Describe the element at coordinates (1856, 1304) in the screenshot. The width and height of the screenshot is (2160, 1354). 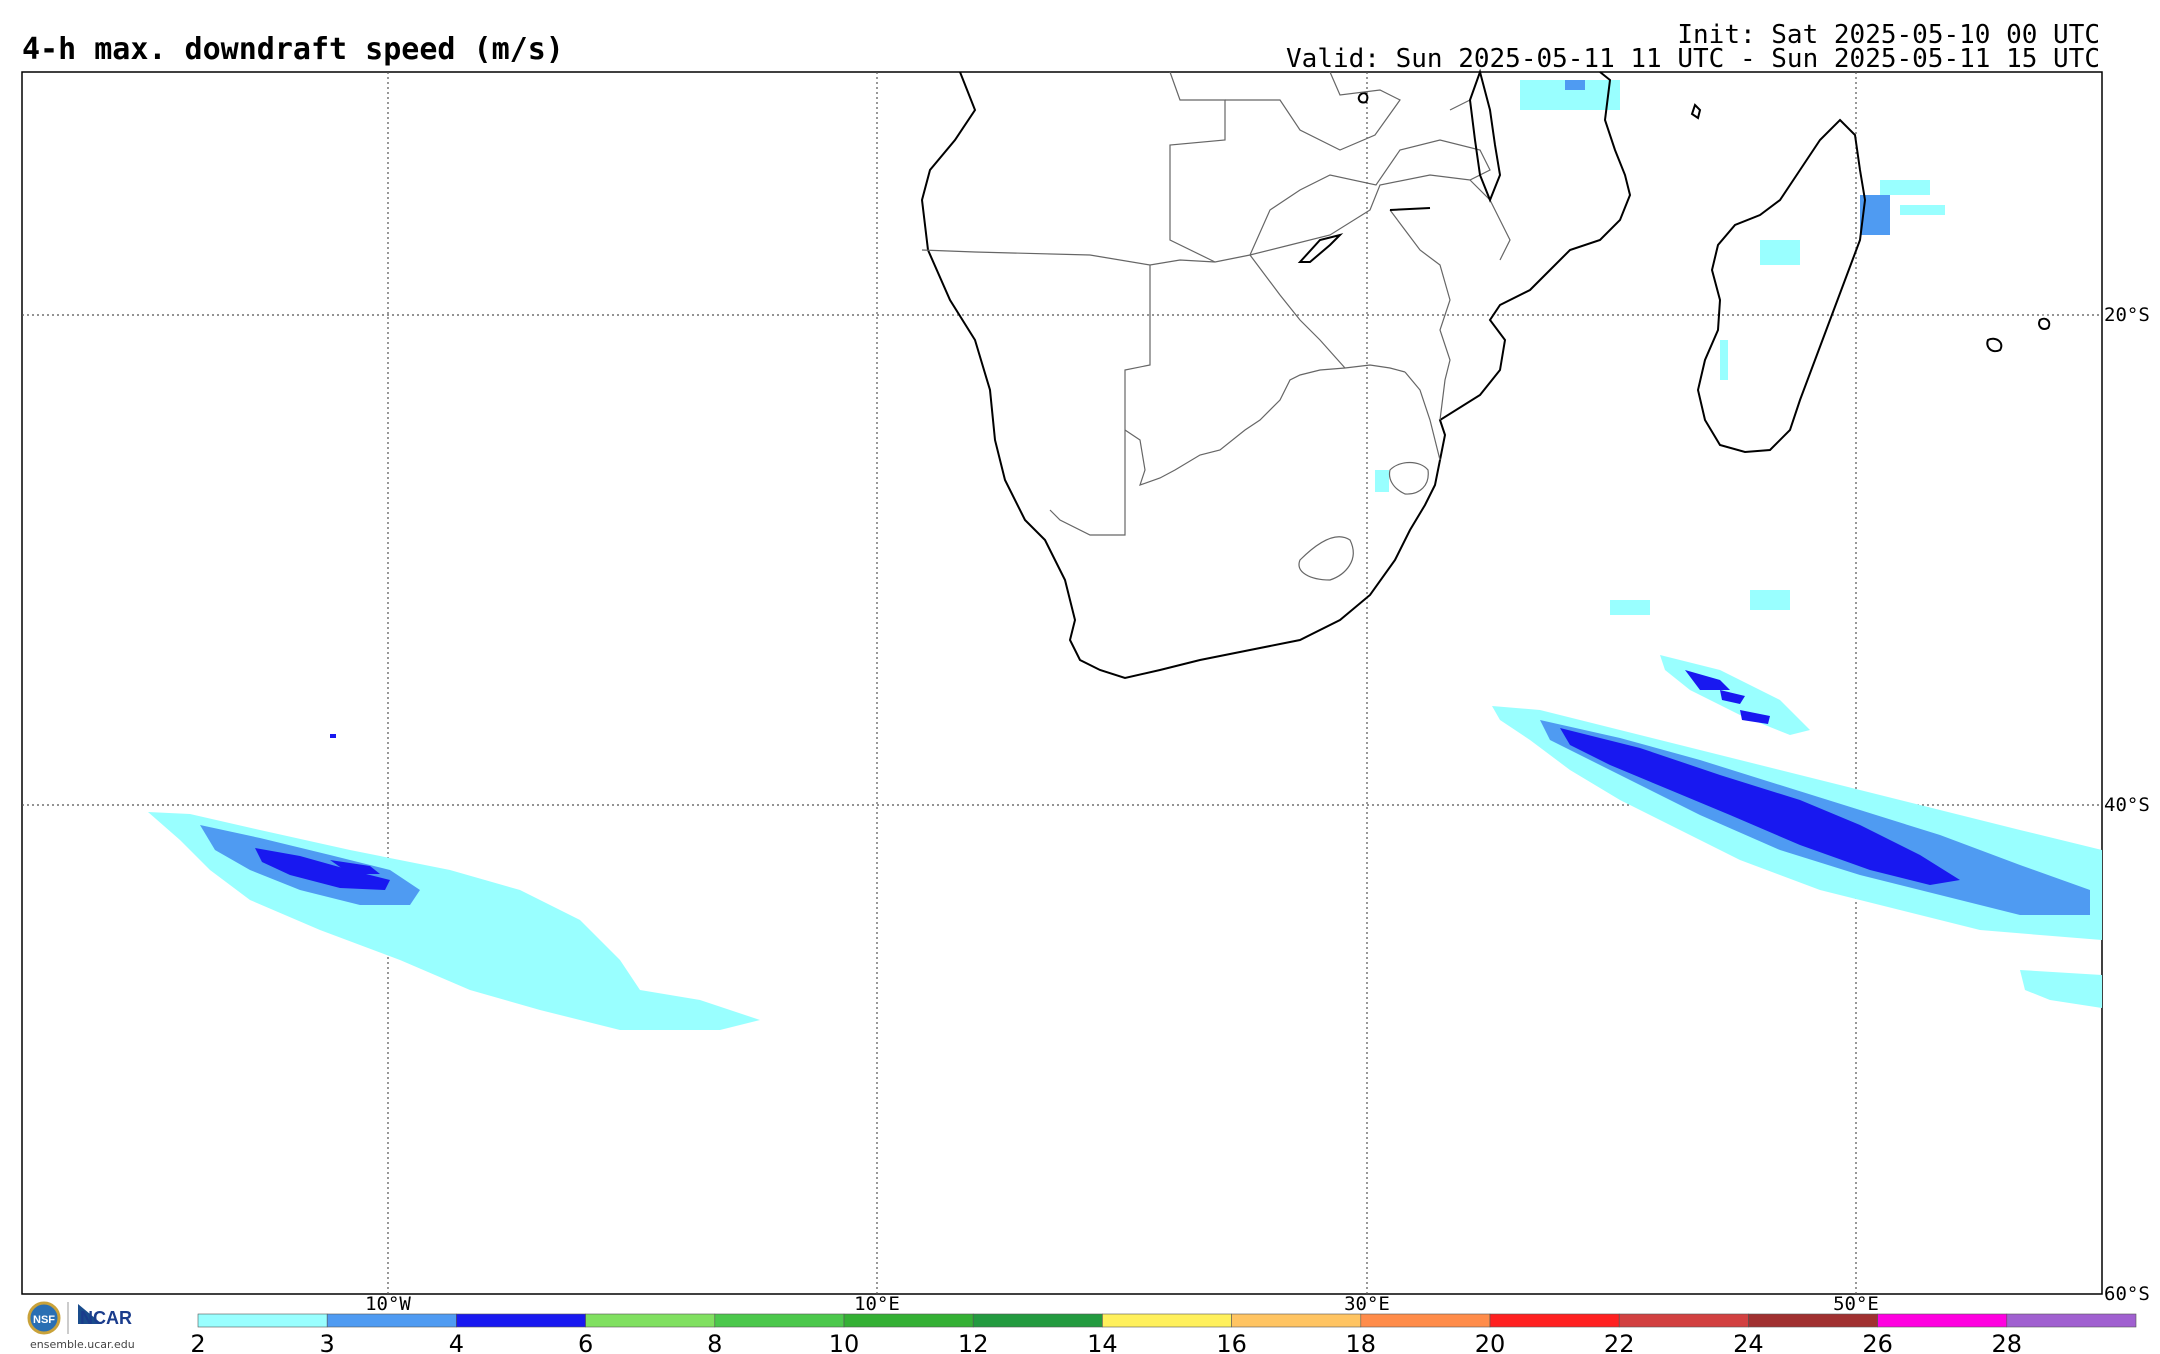
I see `lon-label-50e: 50°E` at that location.